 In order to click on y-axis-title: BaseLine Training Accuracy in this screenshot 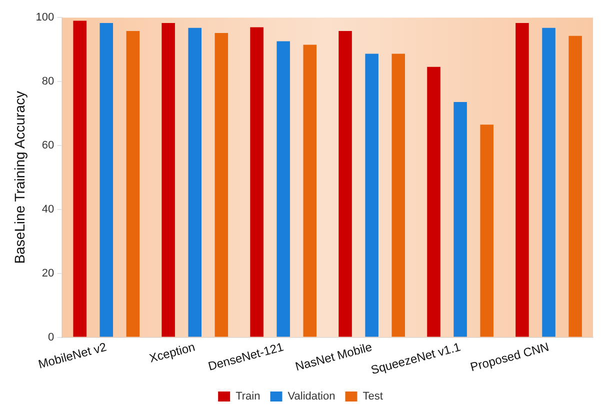, I will do `click(19, 177)`.